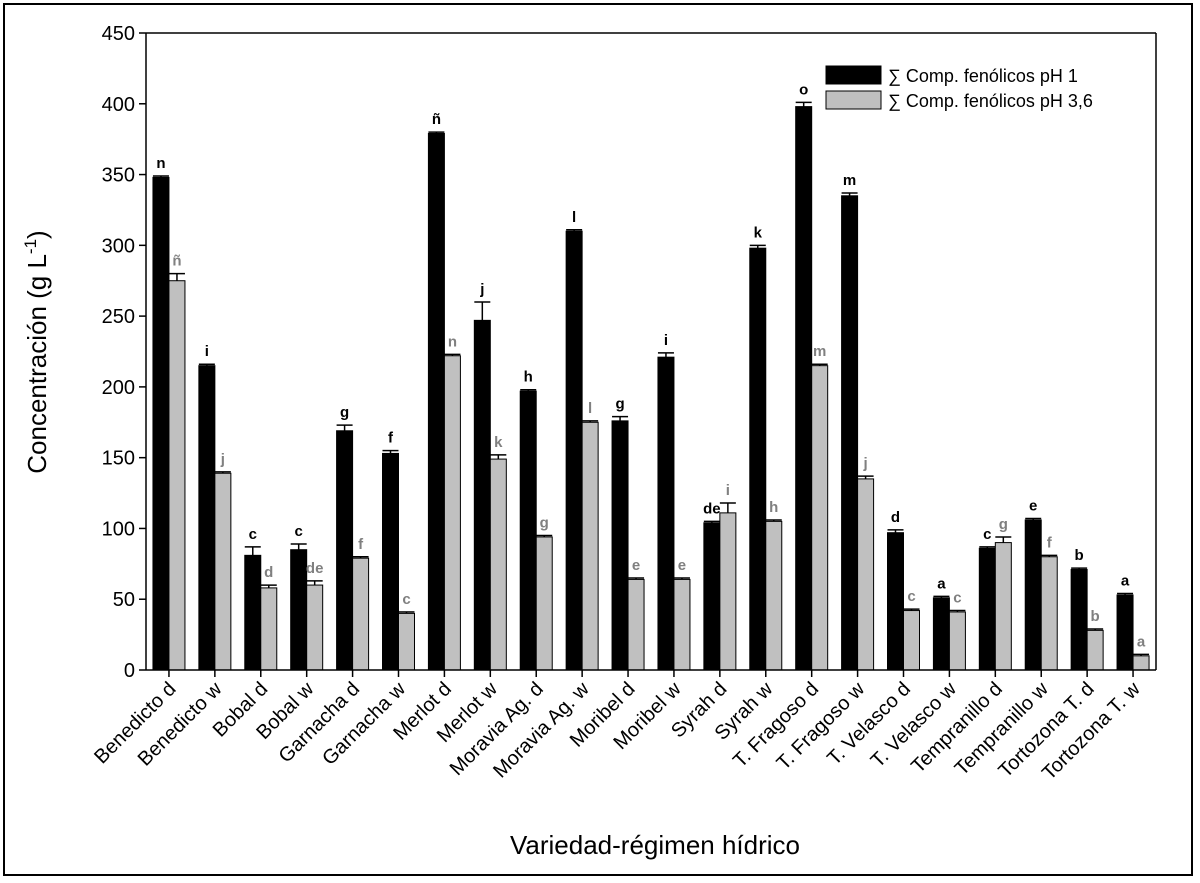 Image resolution: width=1200 pixels, height=883 pixels. What do you see at coordinates (160, 163) in the screenshot?
I see `letter-ph1: n` at bounding box center [160, 163].